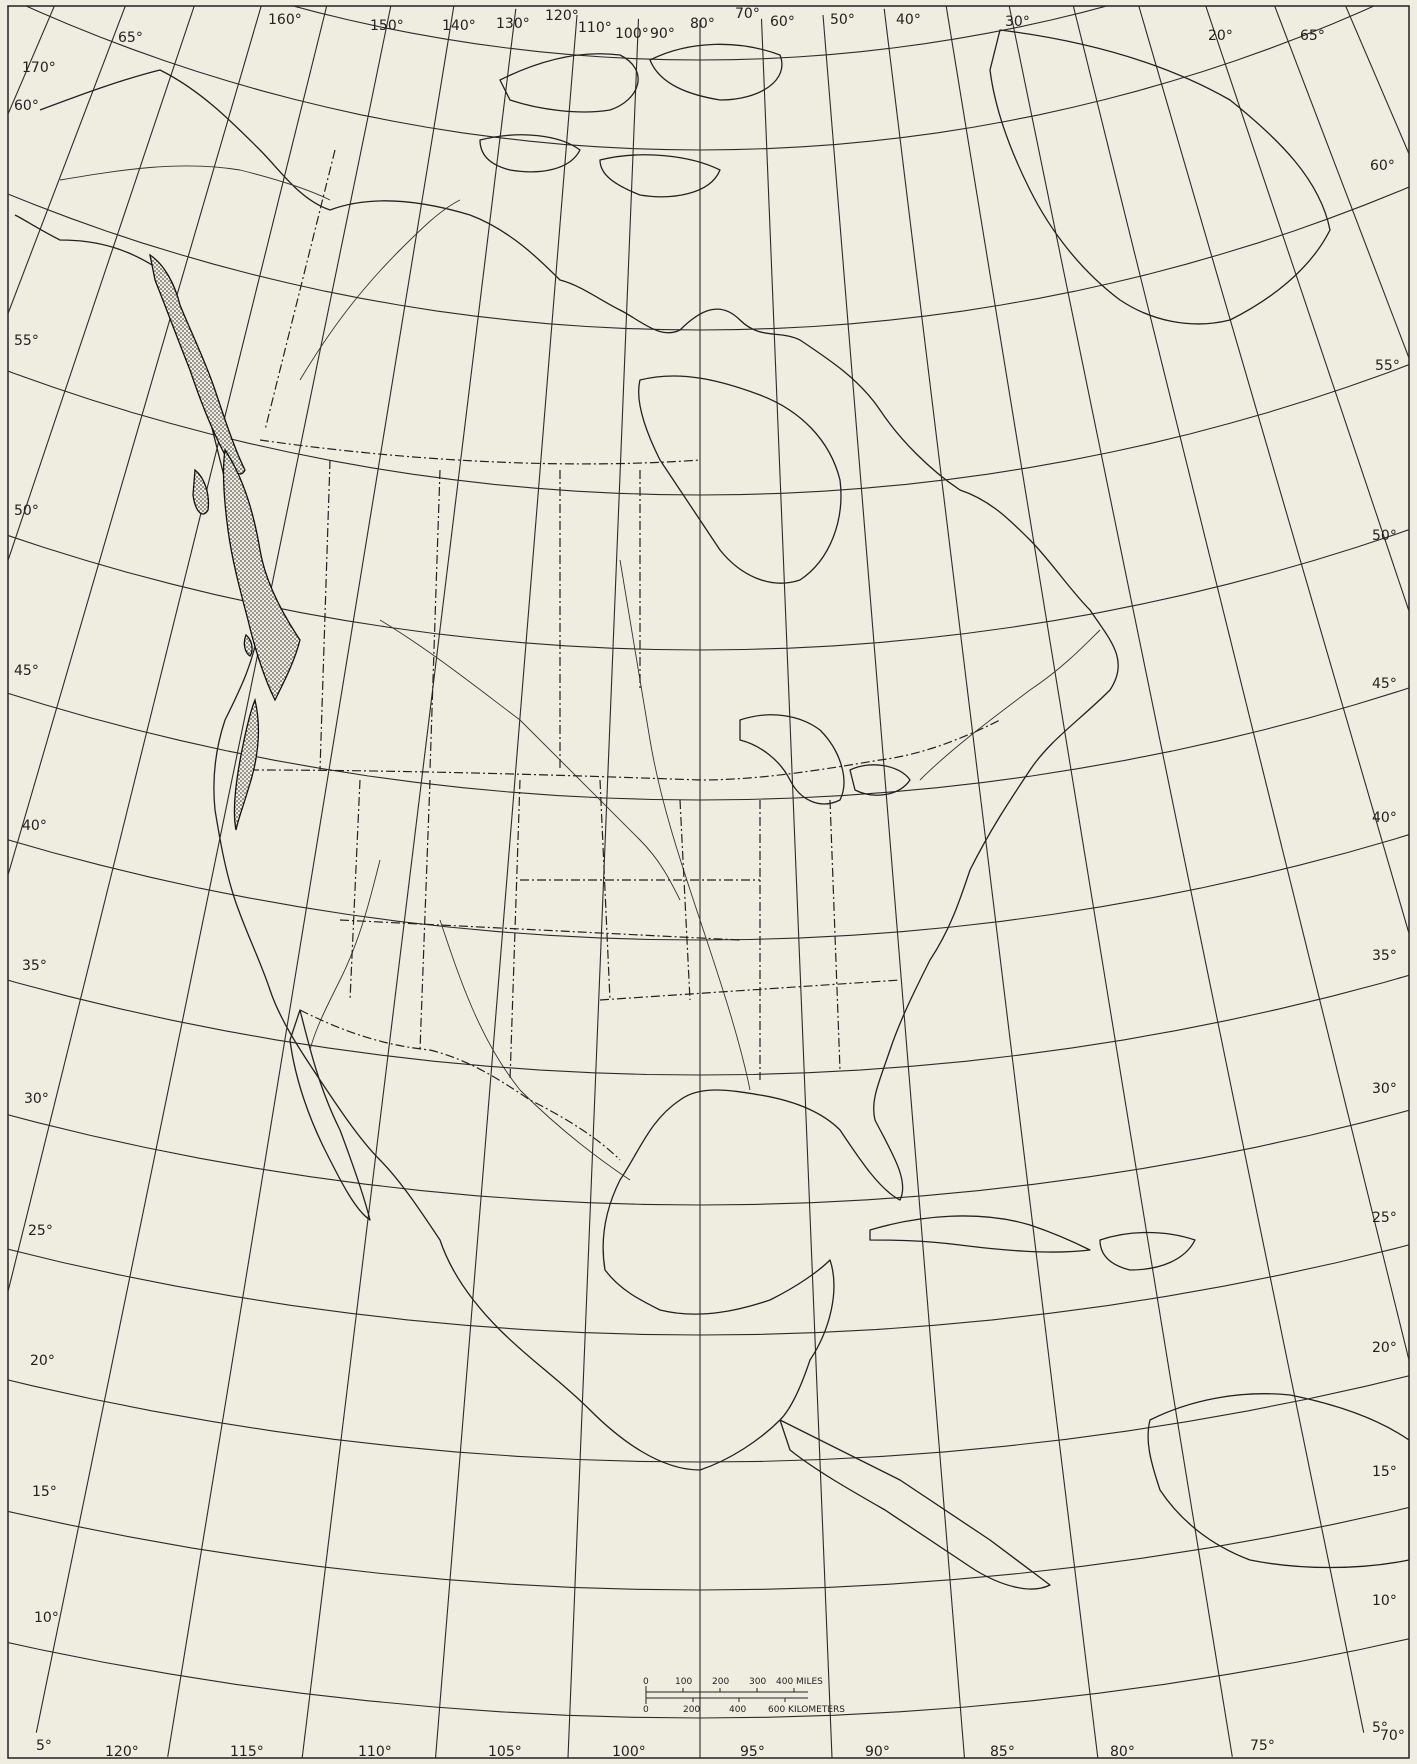 The width and height of the screenshot is (1417, 1764). What do you see at coordinates (631, 120) in the screenshot?
I see `arctic-islands` at bounding box center [631, 120].